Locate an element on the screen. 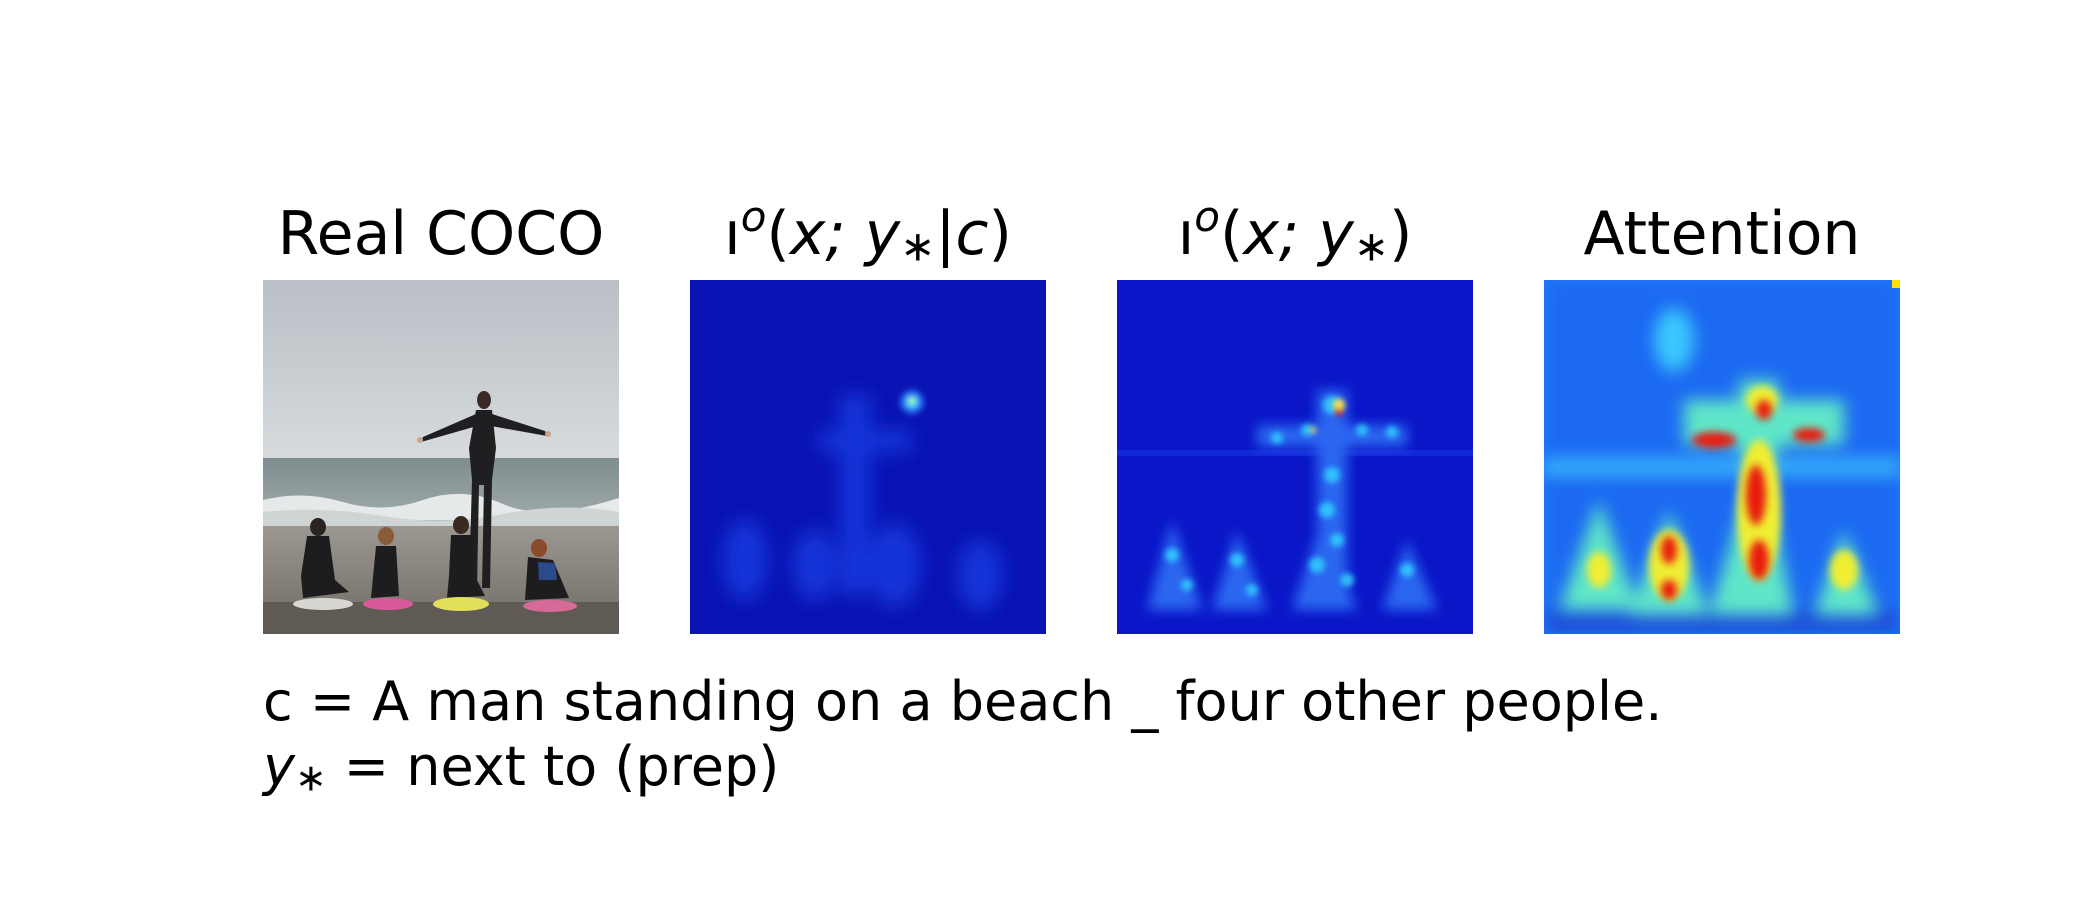 The height and width of the screenshot is (900, 2100). panel-title-real-coco: Real COCO is located at coordinates (441, 234).